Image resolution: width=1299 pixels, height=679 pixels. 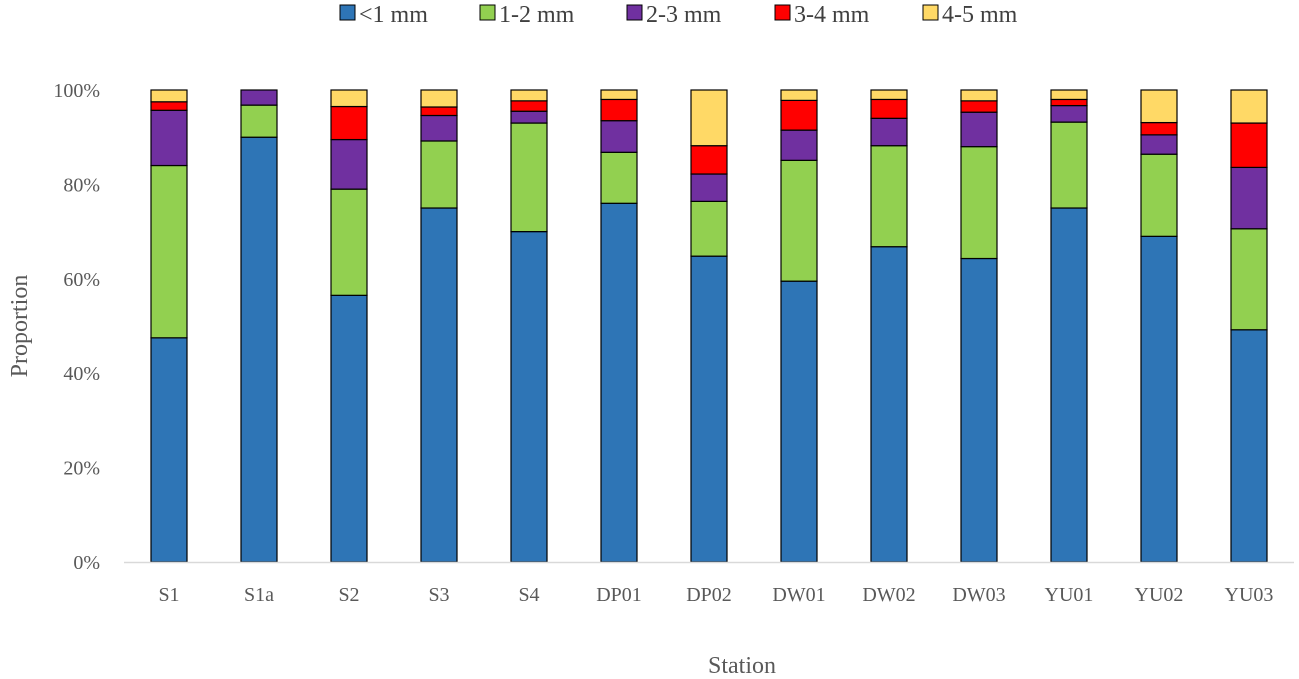 What do you see at coordinates (980, 15) in the screenshot?
I see `legend-label: 4-5 mm` at bounding box center [980, 15].